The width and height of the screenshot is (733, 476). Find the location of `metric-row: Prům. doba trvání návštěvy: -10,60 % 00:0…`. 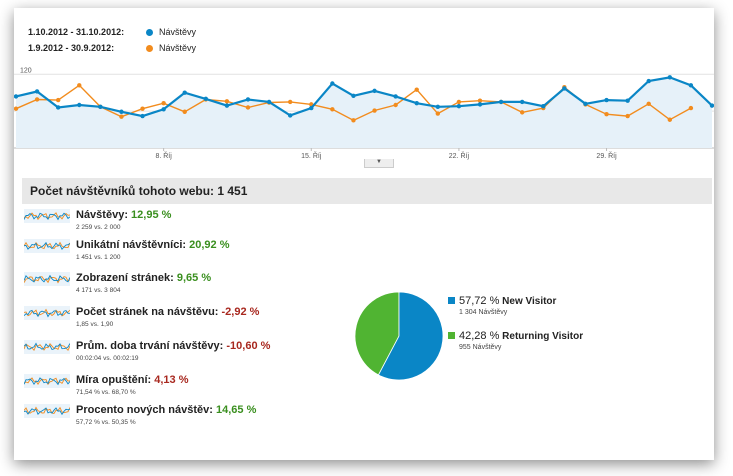

metric-row: Prům. doba trvání návštěvy: -10,60 % 00:0… is located at coordinates (184, 352).